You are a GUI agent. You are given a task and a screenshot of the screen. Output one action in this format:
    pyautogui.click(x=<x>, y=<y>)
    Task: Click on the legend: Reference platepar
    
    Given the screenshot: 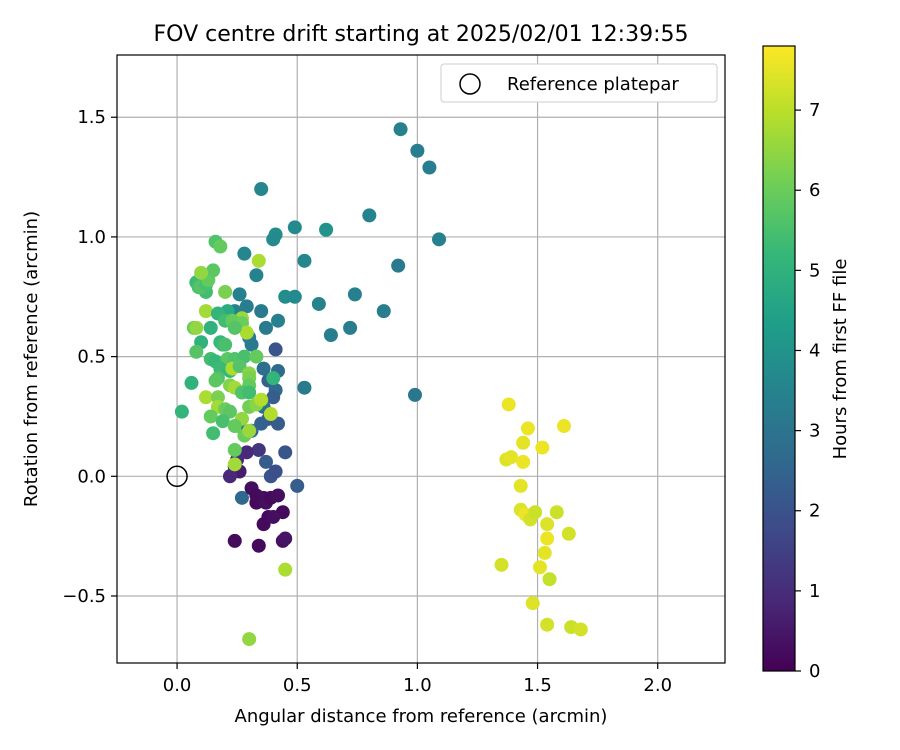 What is the action you would take?
    pyautogui.click(x=579, y=83)
    